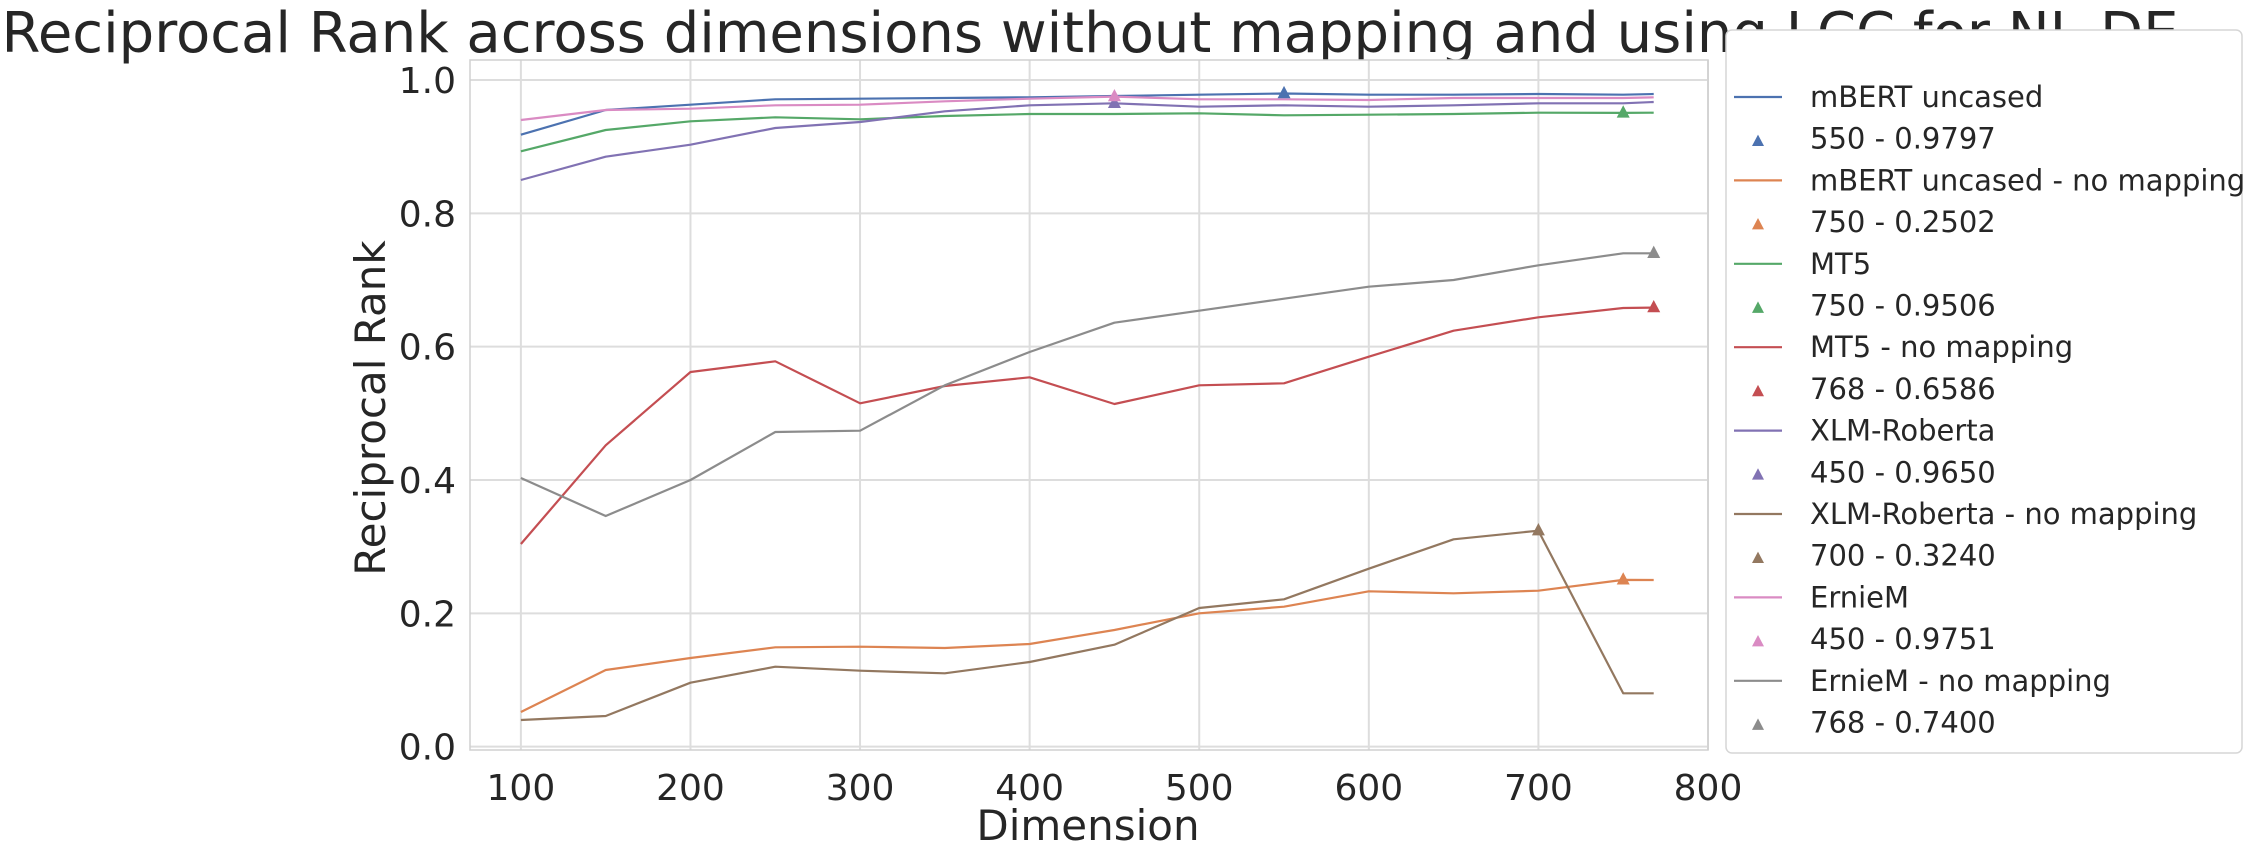 Image resolution: width=2249 pixels, height=858 pixels. Describe the element at coordinates (1941, 347) in the screenshot. I see `legend-label: MT5 - no mapping` at that location.